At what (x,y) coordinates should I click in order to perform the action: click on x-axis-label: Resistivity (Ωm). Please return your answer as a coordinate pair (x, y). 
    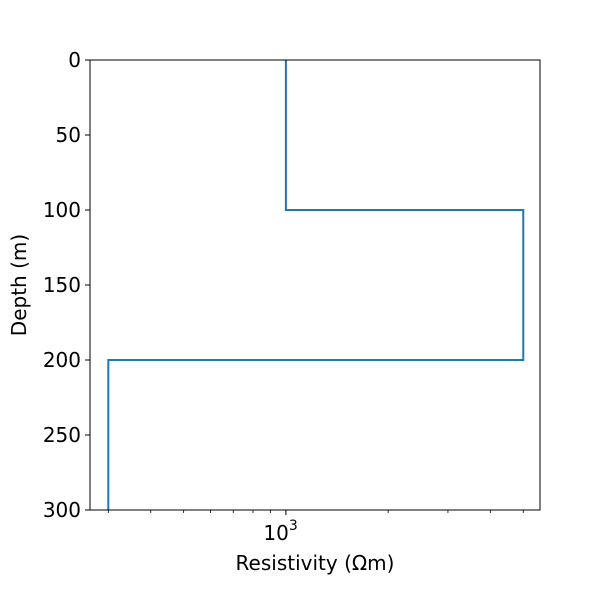
    Looking at the image, I should click on (315, 563).